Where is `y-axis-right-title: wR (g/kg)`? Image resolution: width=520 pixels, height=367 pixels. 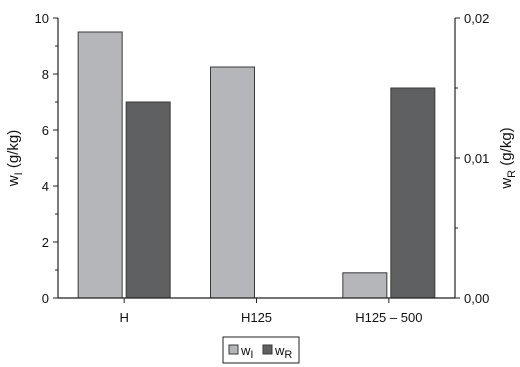 y-axis-right-title: wR (g/kg) is located at coordinates (508, 158).